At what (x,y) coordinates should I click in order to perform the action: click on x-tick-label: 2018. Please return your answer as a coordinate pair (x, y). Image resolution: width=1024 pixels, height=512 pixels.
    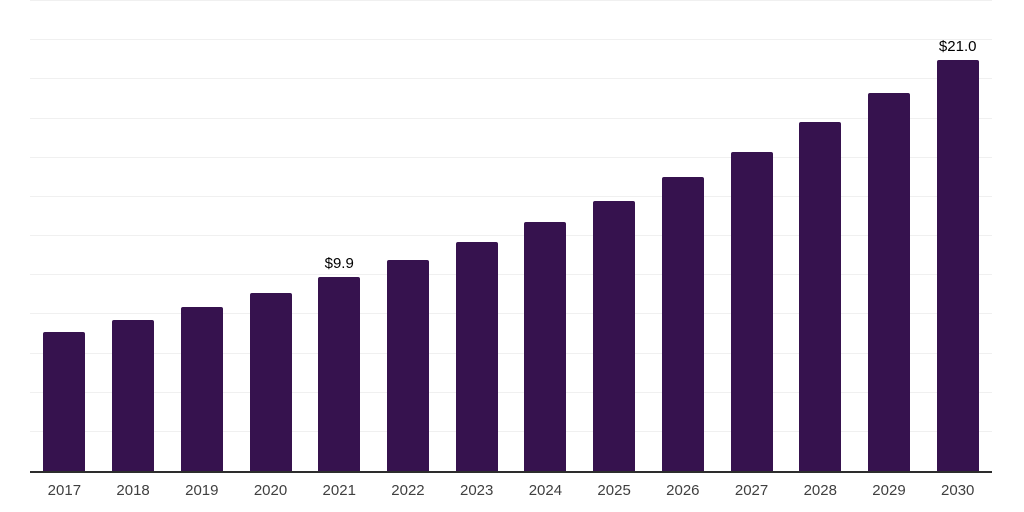
    Looking at the image, I should click on (133, 490).